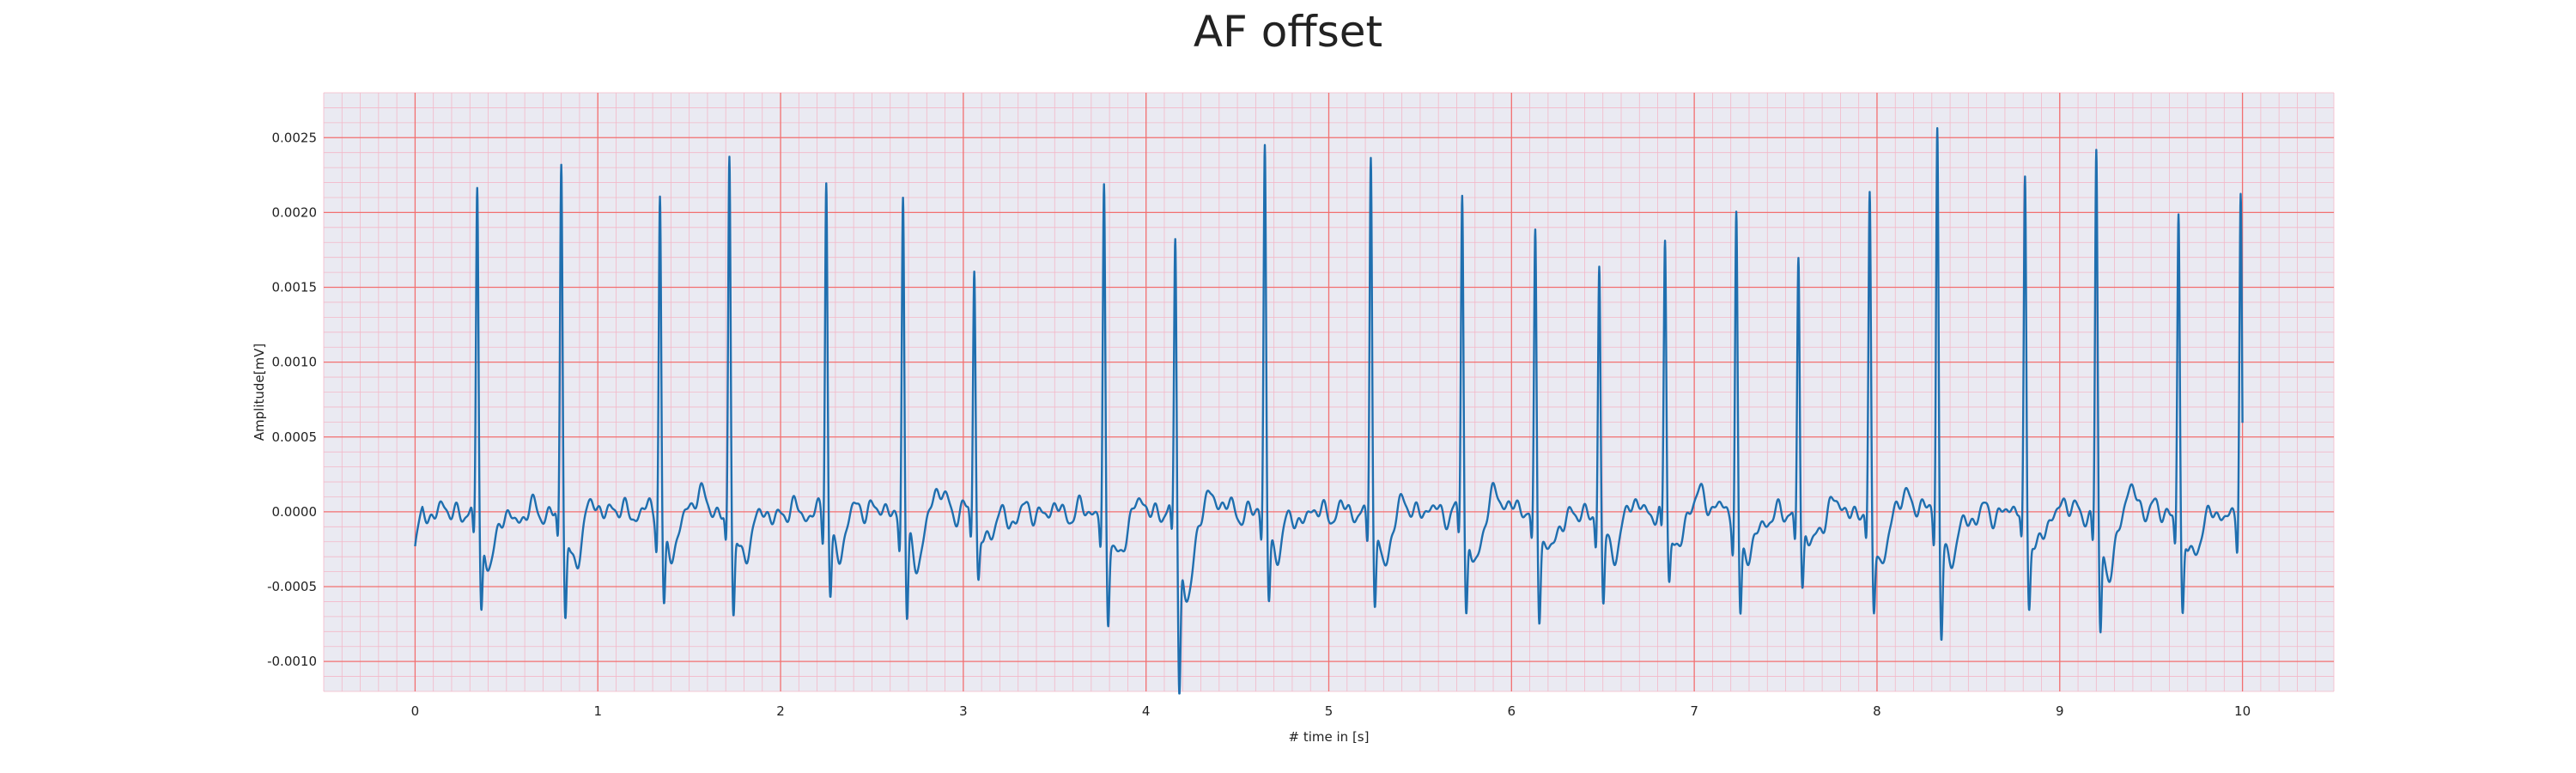 The image size is (2576, 773). I want to click on x-axis-label: # time in [s], so click(1330, 737).